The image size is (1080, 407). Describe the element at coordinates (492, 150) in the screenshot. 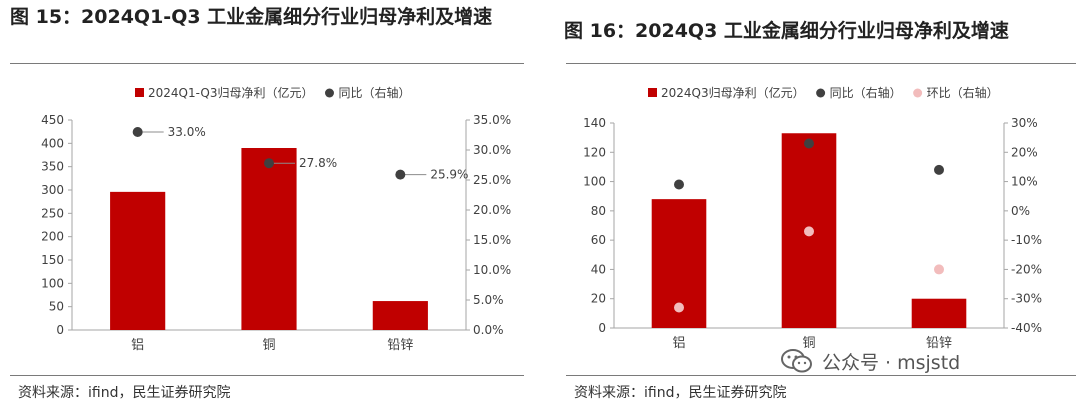

I see `y-right-tick-label: 30.0%` at that location.